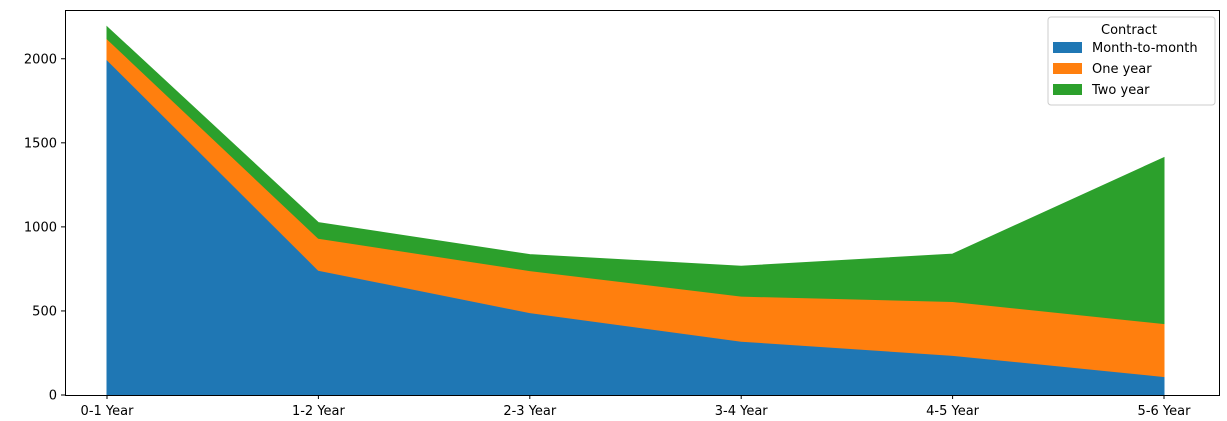 The width and height of the screenshot is (1227, 421). I want to click on x-tick-label: 1-2 Year, so click(319, 411).